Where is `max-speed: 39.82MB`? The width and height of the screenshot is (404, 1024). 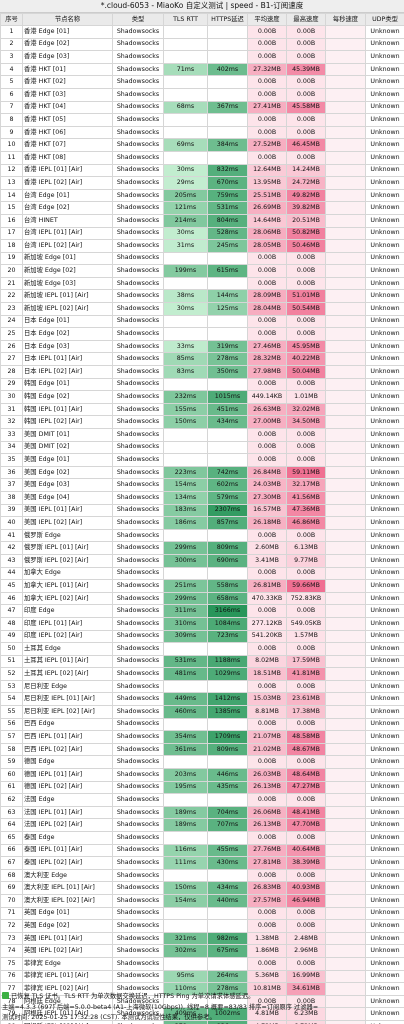 max-speed: 39.82MB is located at coordinates (306, 208).